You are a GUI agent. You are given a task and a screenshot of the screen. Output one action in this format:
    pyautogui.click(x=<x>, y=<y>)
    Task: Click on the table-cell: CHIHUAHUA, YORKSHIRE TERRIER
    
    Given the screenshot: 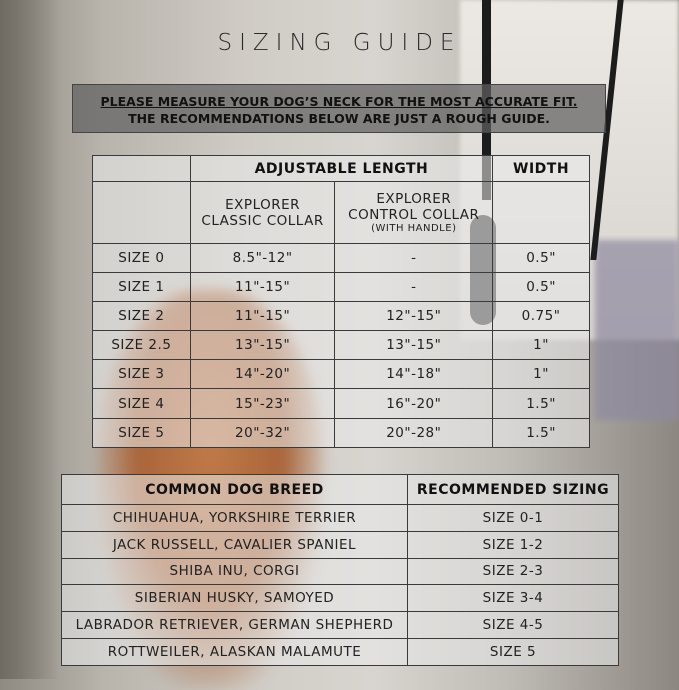 What is the action you would take?
    pyautogui.click(x=234, y=518)
    